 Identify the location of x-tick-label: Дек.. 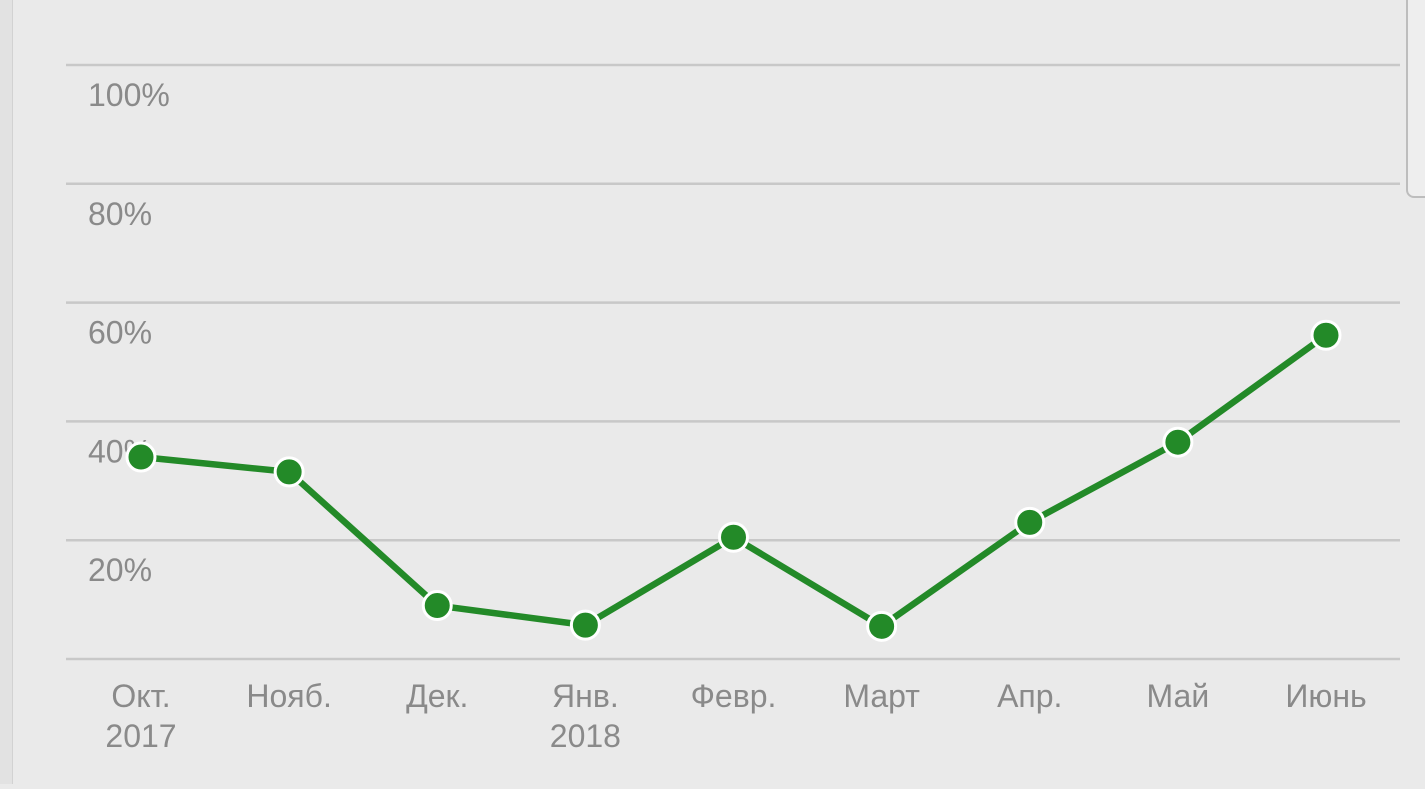
(437, 696).